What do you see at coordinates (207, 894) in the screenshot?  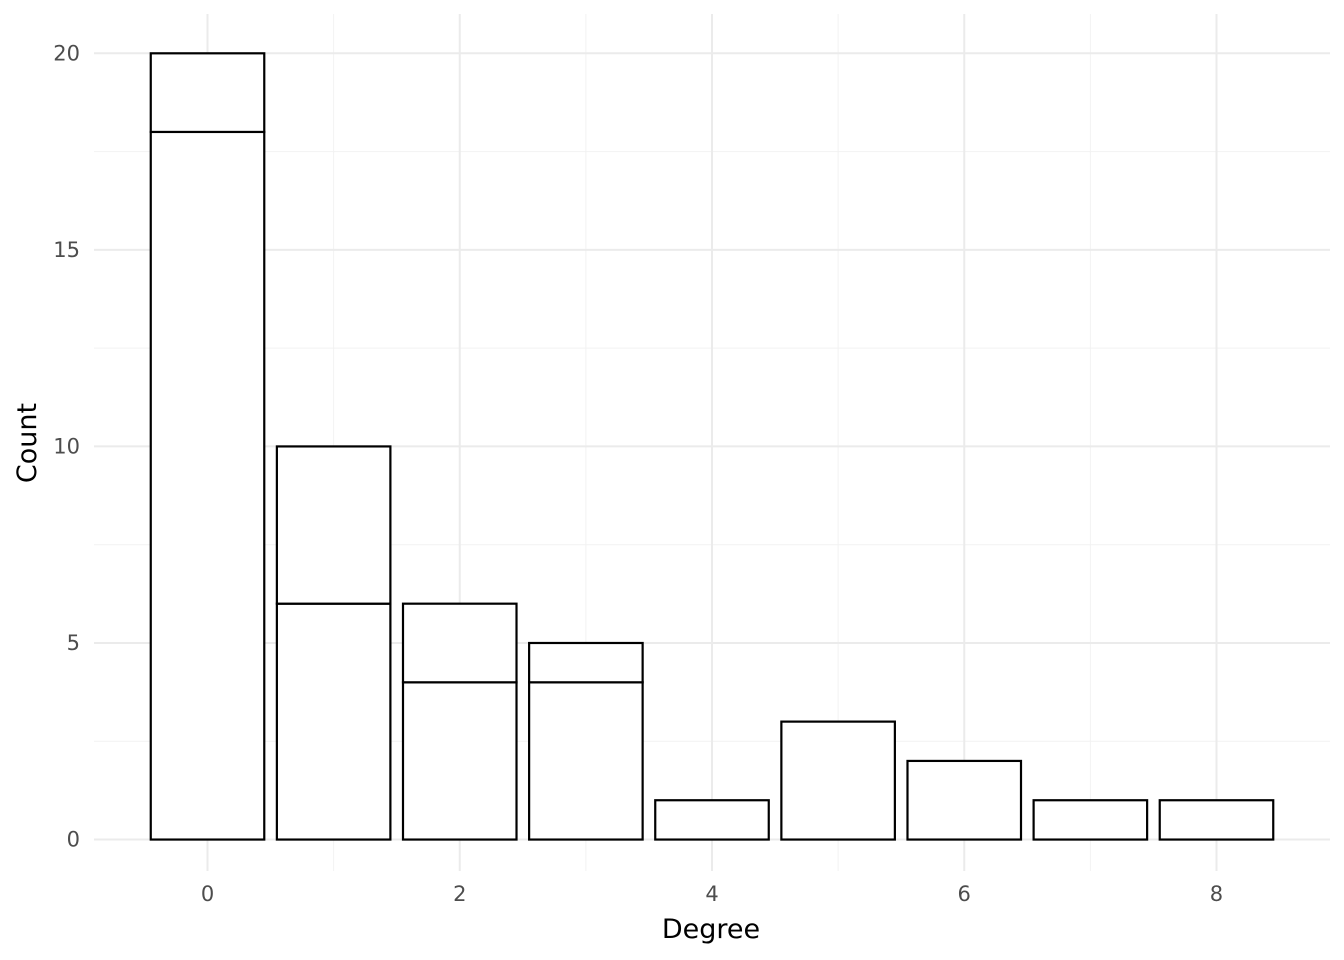 I see `x-tick-label: 0` at bounding box center [207, 894].